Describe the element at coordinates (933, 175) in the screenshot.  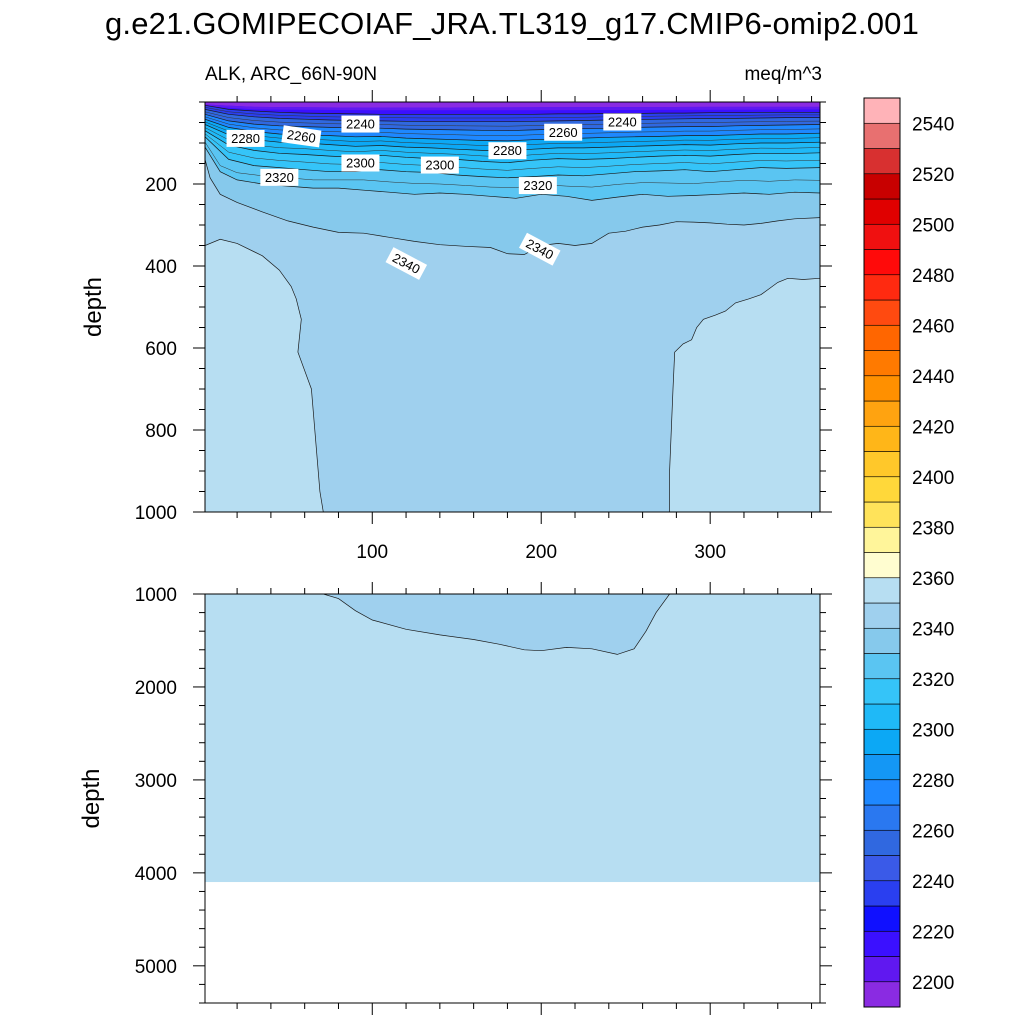
I see `colorbar-label: 2520` at that location.